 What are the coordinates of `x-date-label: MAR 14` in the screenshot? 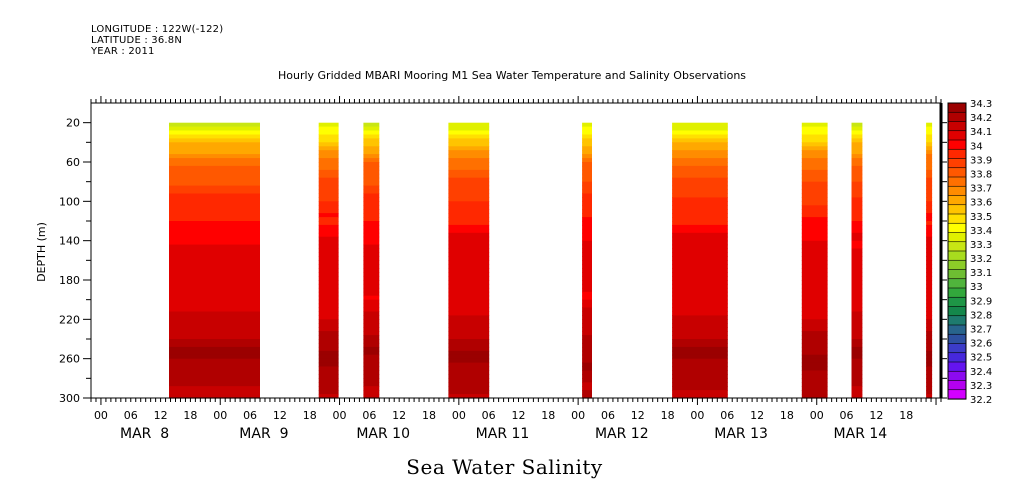 It's located at (861, 434).